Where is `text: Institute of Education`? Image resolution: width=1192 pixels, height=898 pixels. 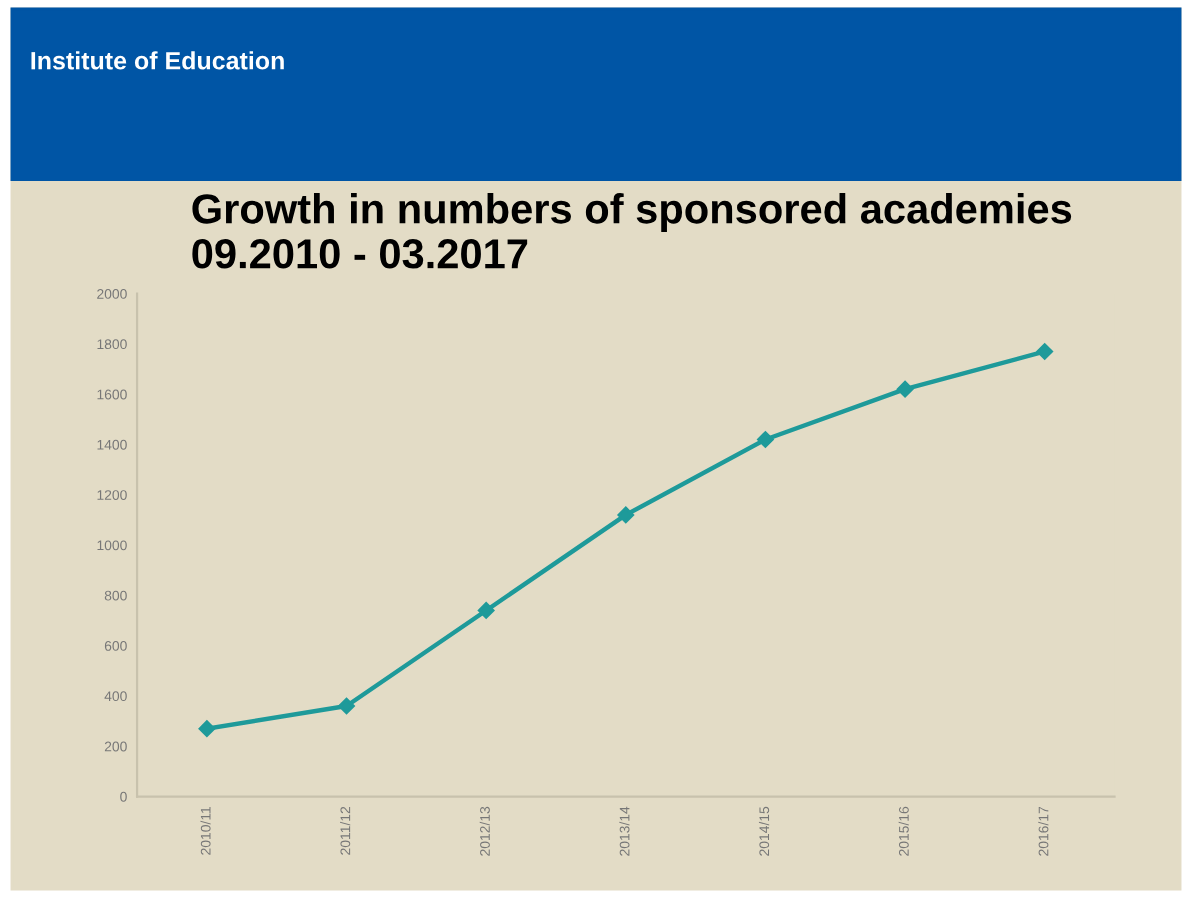 text: Institute of Education is located at coordinates (157, 60).